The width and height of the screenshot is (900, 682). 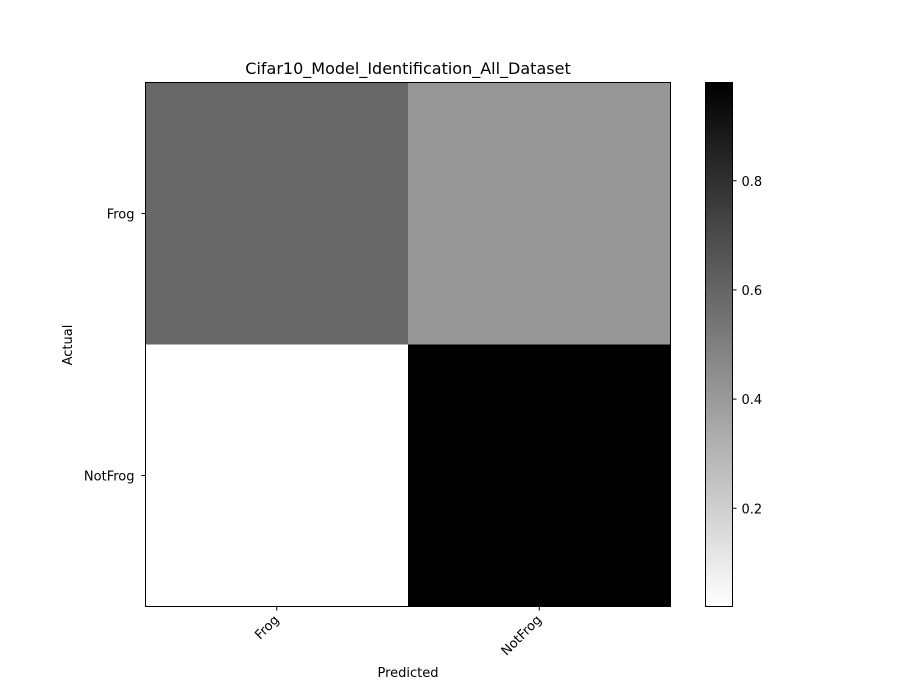 What do you see at coordinates (522, 636) in the screenshot?
I see `x-tick-label-1: NotFrog` at bounding box center [522, 636].